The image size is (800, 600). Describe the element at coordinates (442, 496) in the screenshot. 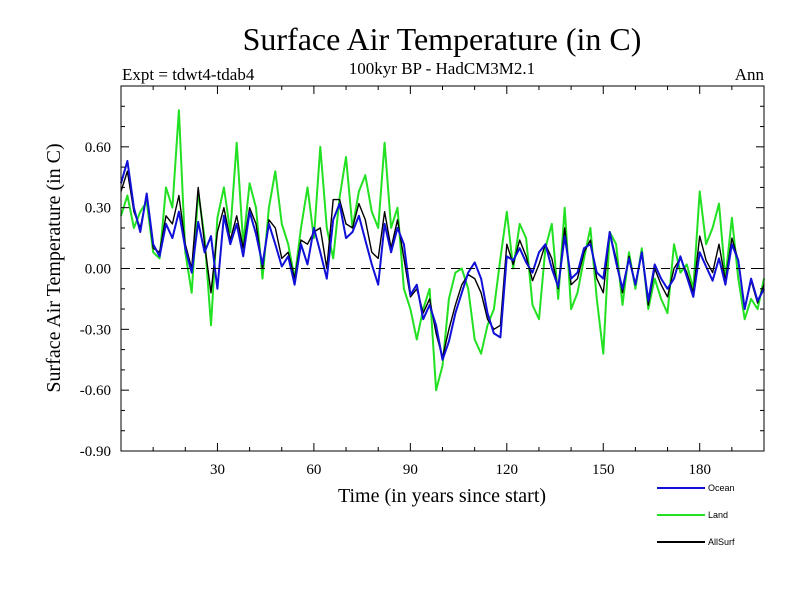

I see `x-axis-label: Time (in years since start)` at that location.